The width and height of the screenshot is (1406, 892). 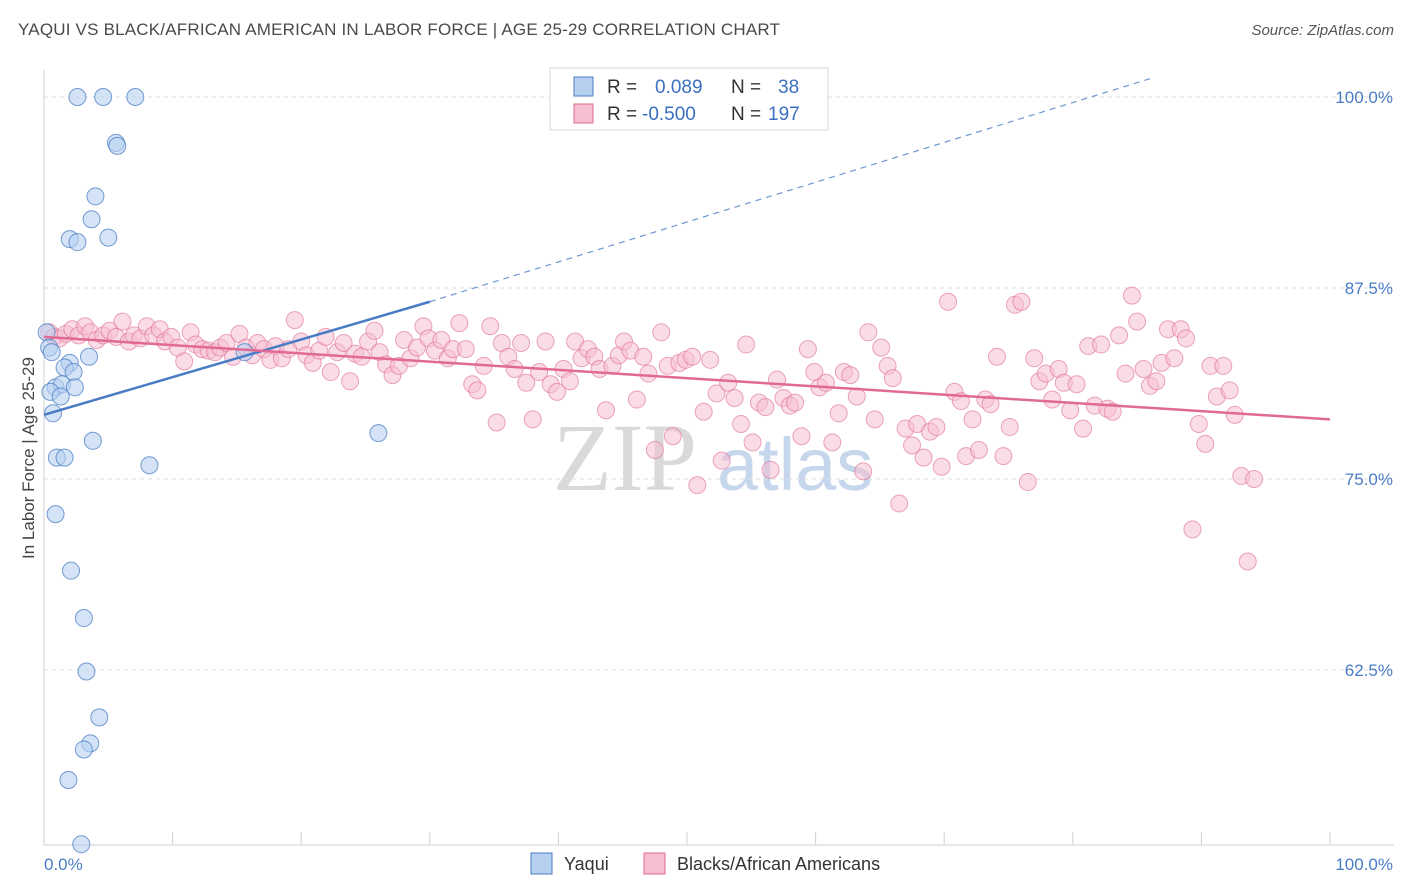 What do you see at coordinates (746, 114) in the screenshot?
I see `legend-n-label-black: N =` at bounding box center [746, 114].